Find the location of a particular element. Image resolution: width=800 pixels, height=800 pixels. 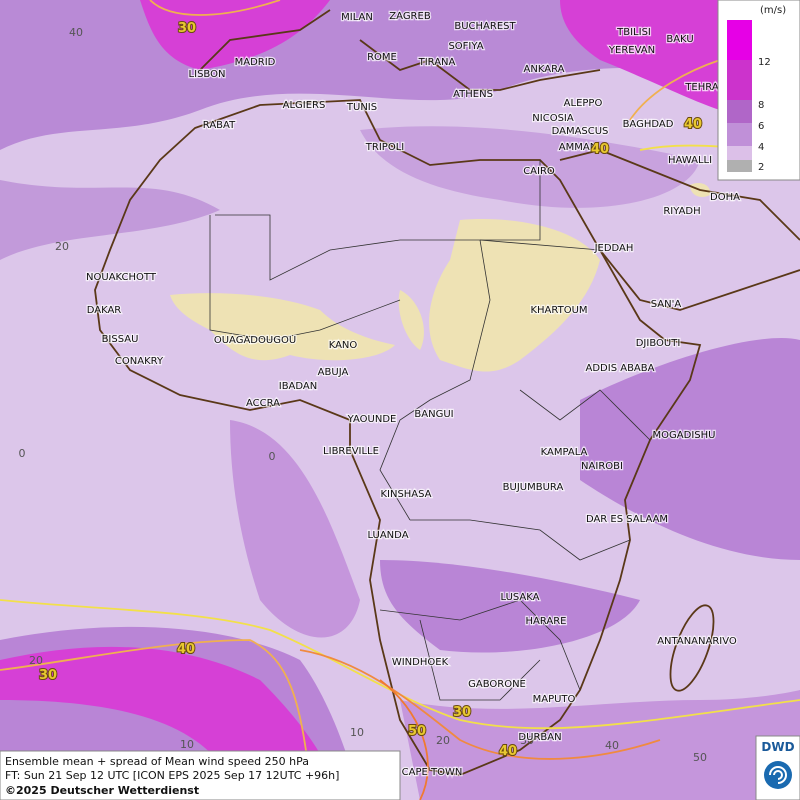

city-label: DURBAN is located at coordinates (539, 737).